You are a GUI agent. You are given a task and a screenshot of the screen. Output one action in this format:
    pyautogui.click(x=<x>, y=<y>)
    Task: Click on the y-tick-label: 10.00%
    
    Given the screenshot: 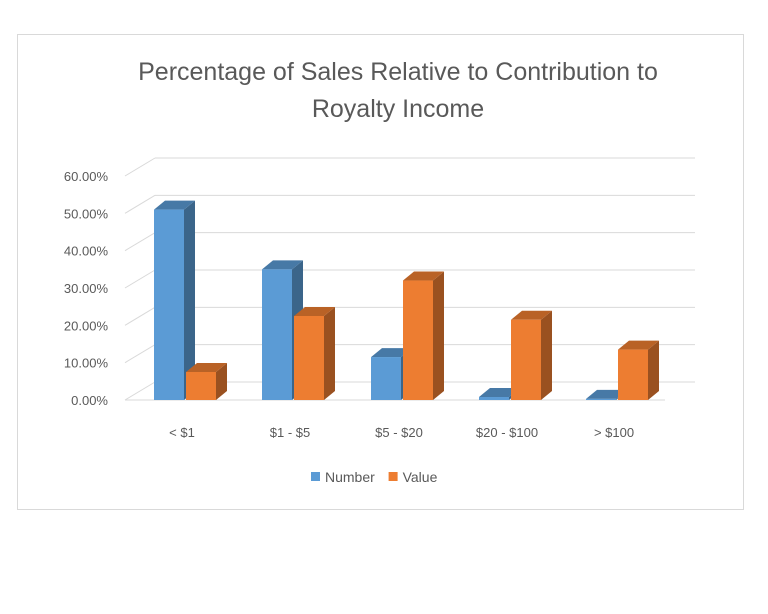 What is the action you would take?
    pyautogui.click(x=86, y=363)
    